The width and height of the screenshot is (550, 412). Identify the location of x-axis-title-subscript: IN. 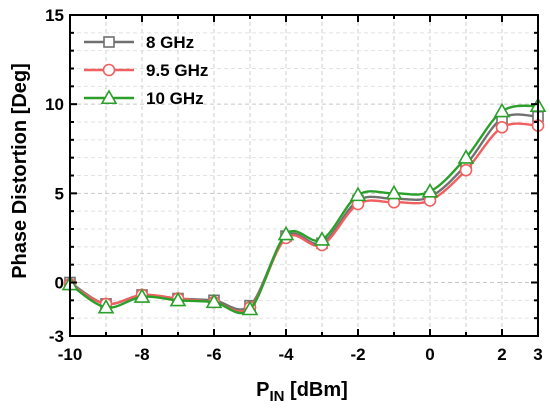
(277, 396).